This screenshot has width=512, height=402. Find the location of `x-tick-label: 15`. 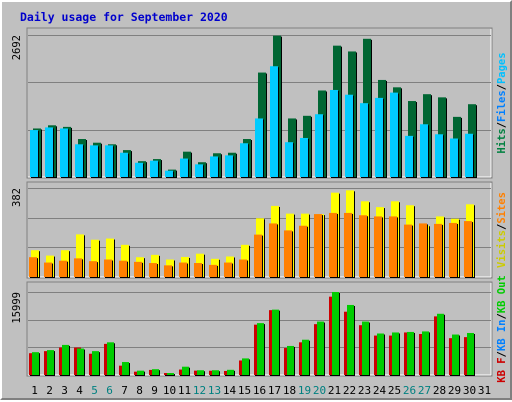

x-tick-label: 15 is located at coordinates (244, 390).